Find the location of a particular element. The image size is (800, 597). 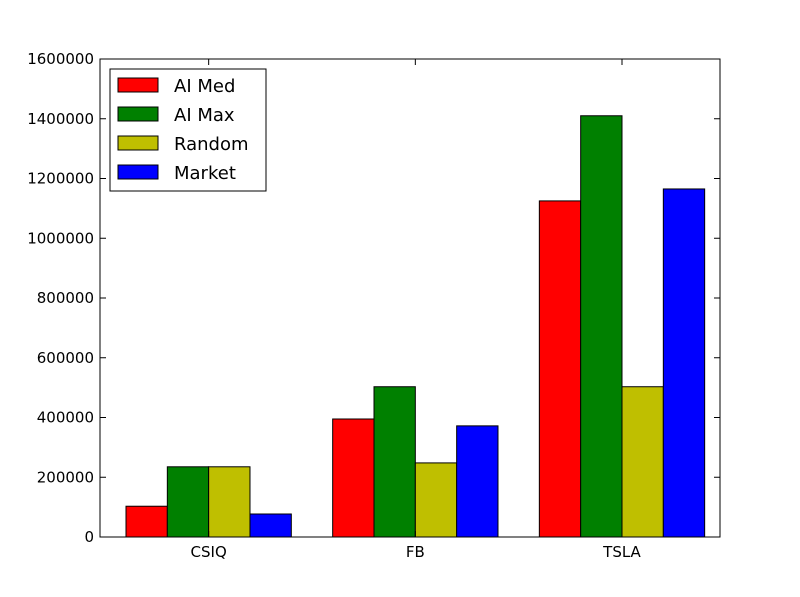

y-tick-label: 800000 is located at coordinates (65, 298).